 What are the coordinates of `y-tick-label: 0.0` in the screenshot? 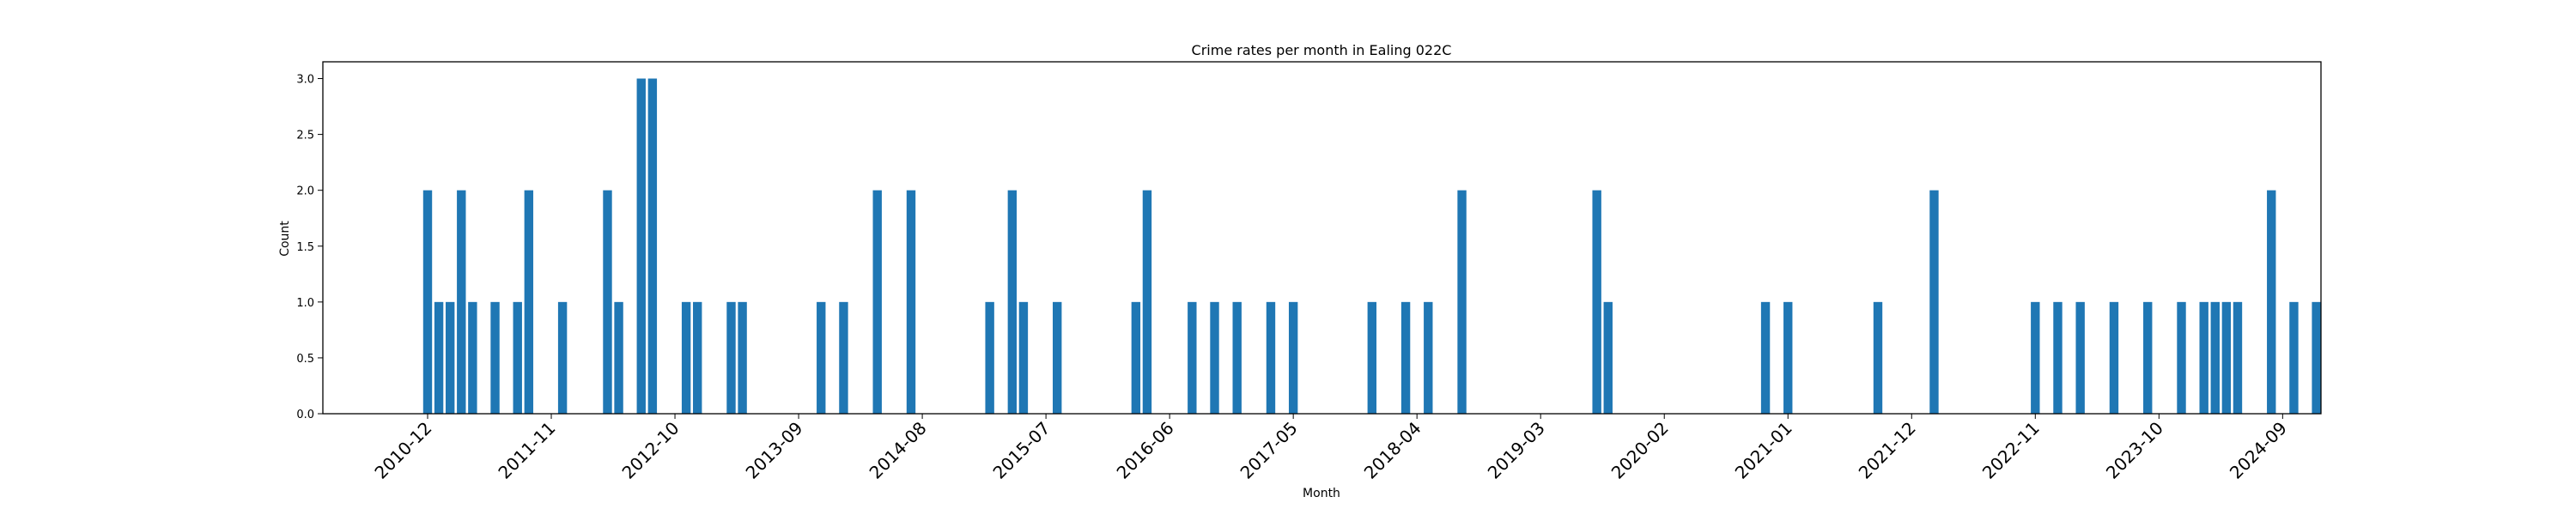 It's located at (305, 415).